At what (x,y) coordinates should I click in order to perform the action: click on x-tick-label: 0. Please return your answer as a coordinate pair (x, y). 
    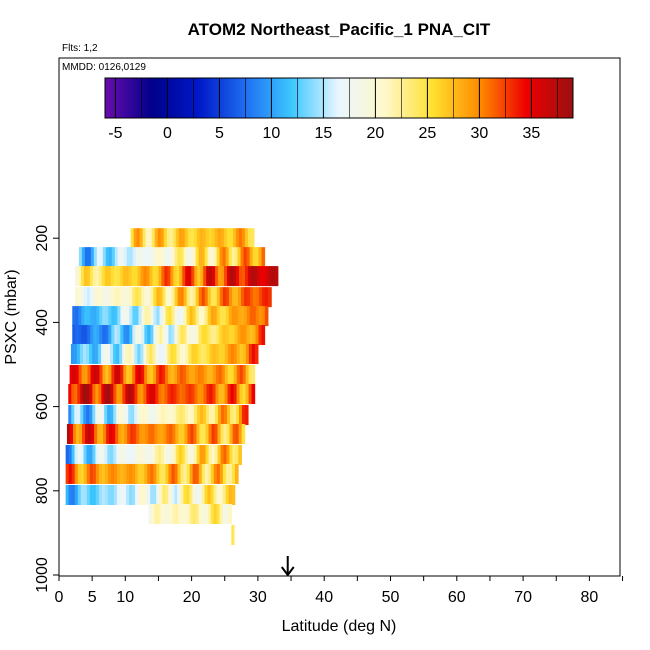
    Looking at the image, I should click on (59, 597).